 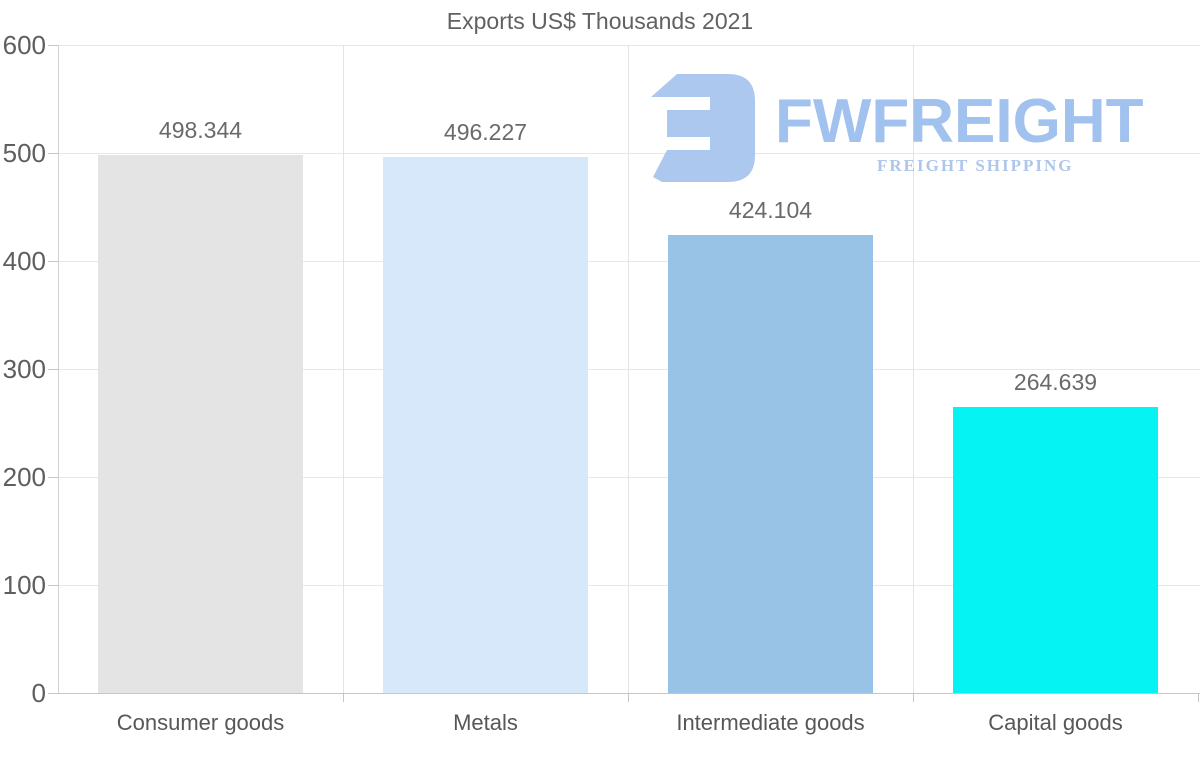 I want to click on category-label-capital-goods: Capital goods, so click(x=1055, y=722).